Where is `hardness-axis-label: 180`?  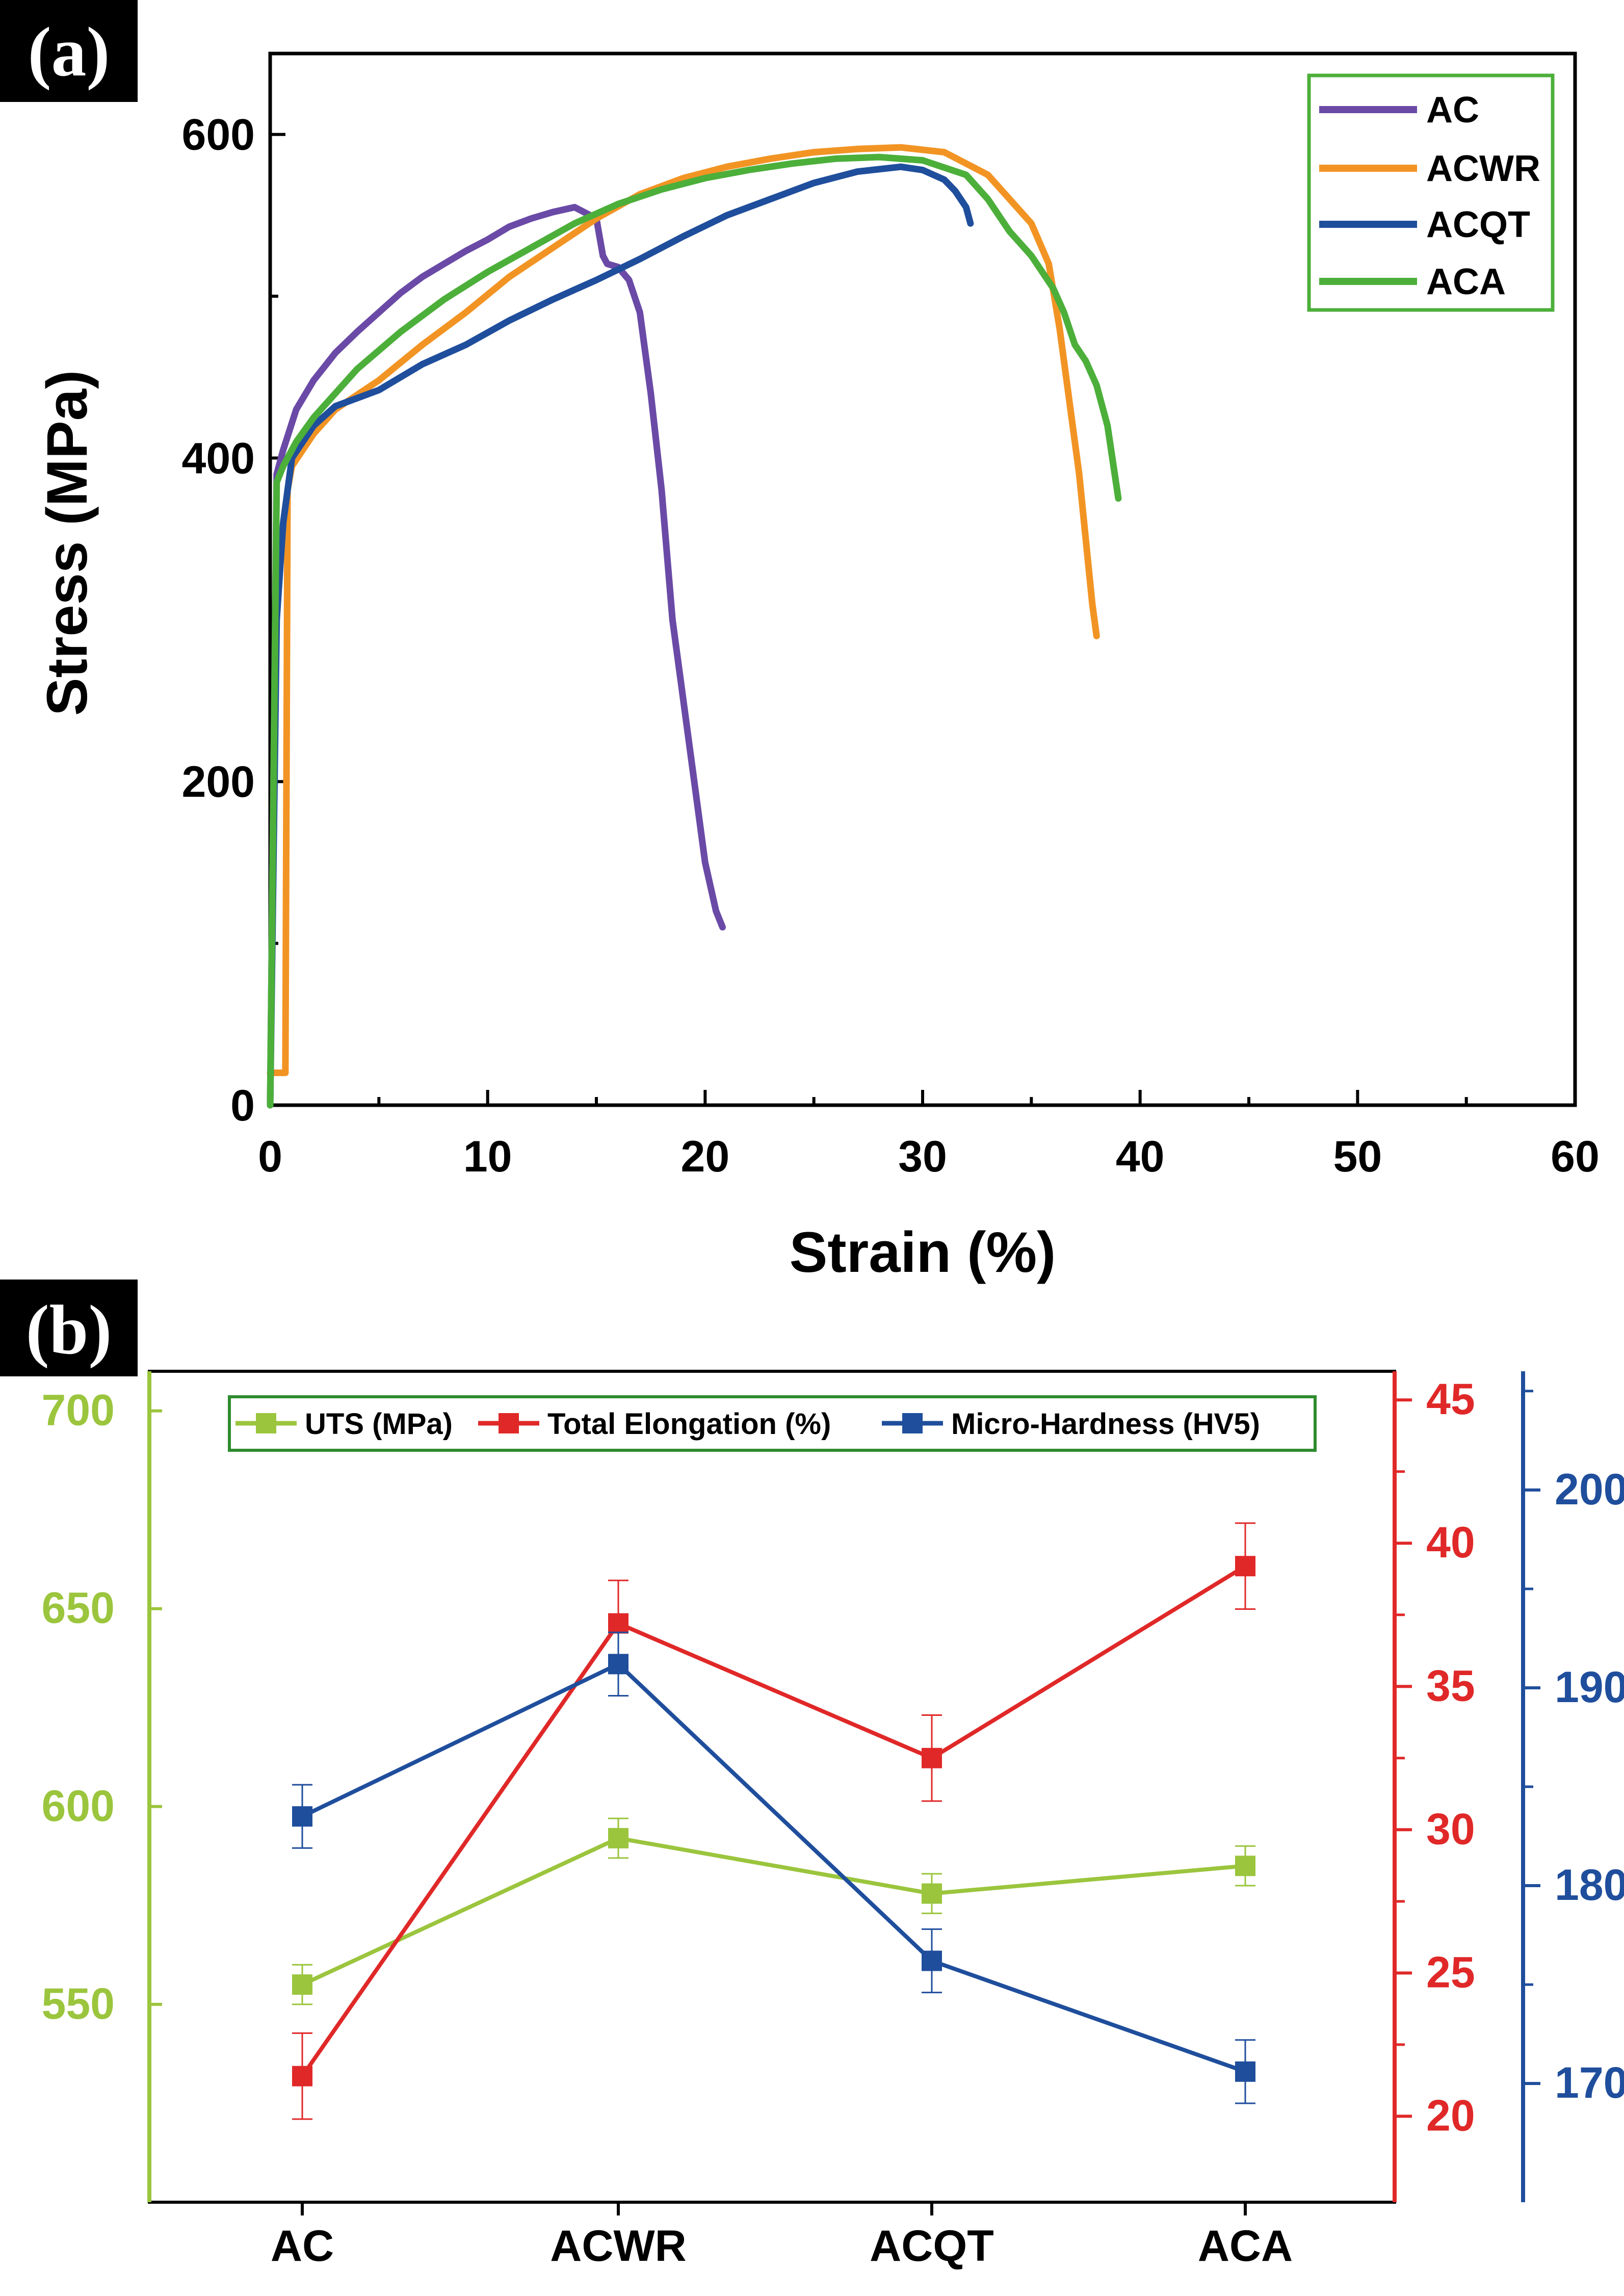
hardness-axis-label: 180 is located at coordinates (1589, 1886).